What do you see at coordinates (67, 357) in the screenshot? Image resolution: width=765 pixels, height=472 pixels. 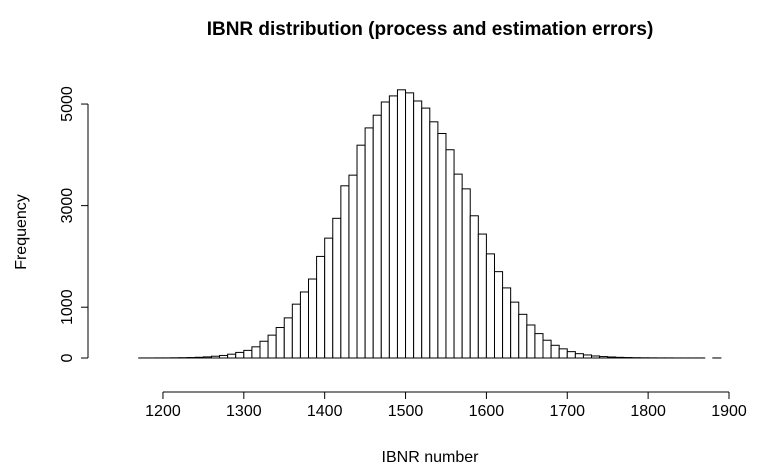 I see `y-tick-label: 0` at bounding box center [67, 357].